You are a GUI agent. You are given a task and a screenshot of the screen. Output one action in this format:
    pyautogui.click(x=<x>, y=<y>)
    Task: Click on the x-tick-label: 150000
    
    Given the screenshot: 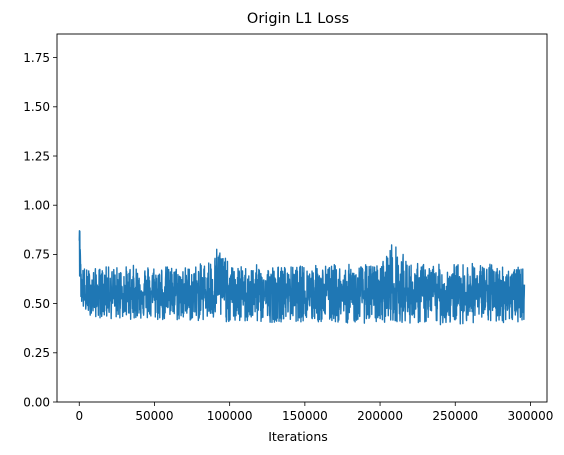 What is the action you would take?
    pyautogui.click(x=305, y=416)
    